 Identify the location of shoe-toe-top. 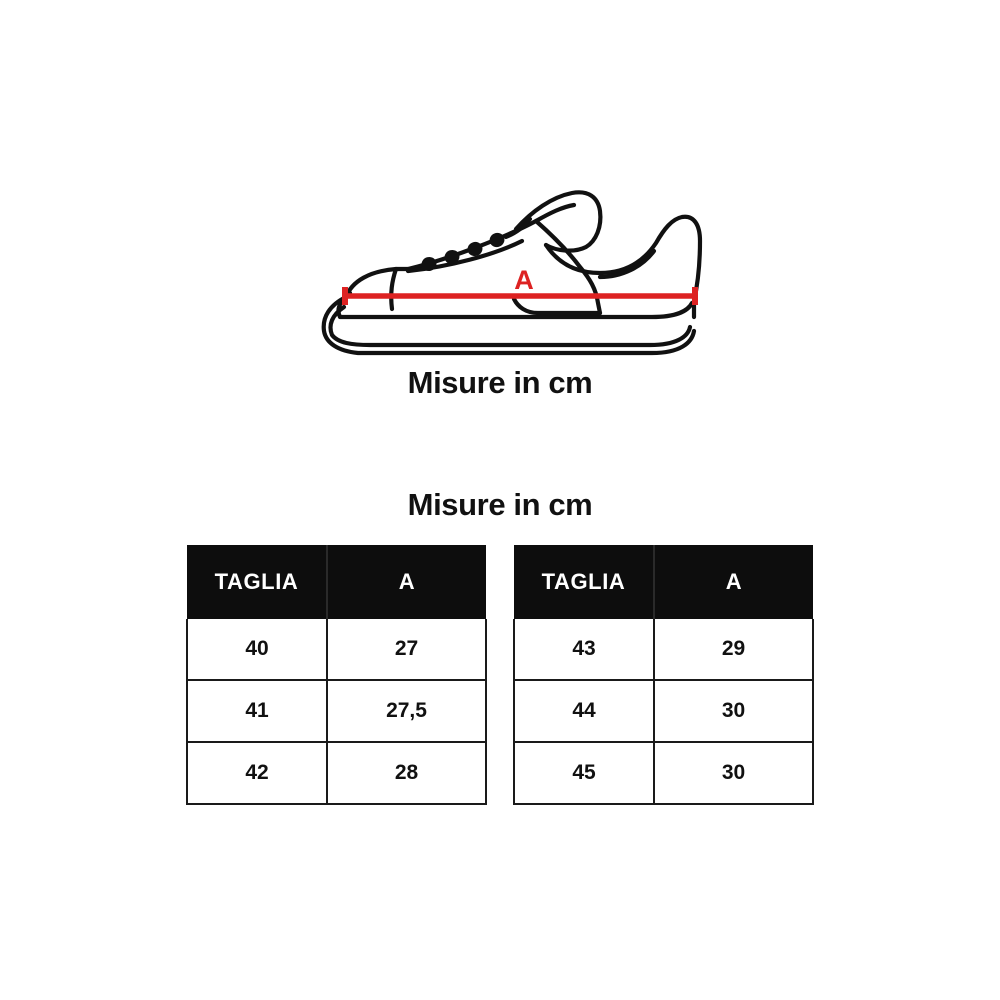
(377, 283).